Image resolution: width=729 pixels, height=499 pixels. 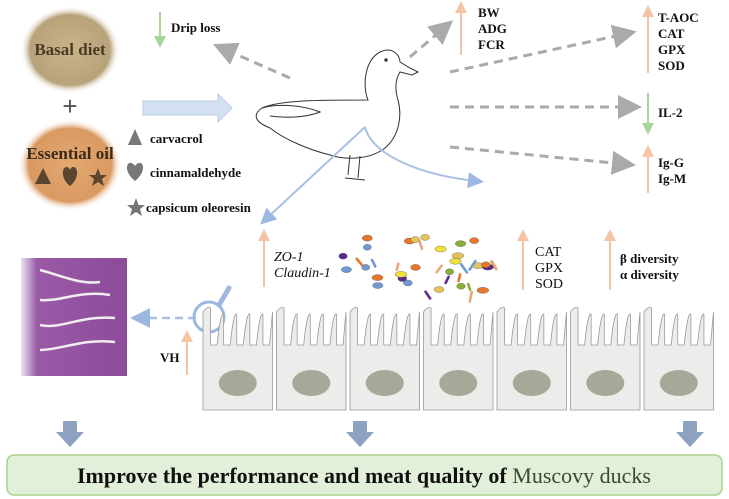 What do you see at coordinates (670, 112) in the screenshot?
I see `cytokine-label: IL-2` at bounding box center [670, 112].